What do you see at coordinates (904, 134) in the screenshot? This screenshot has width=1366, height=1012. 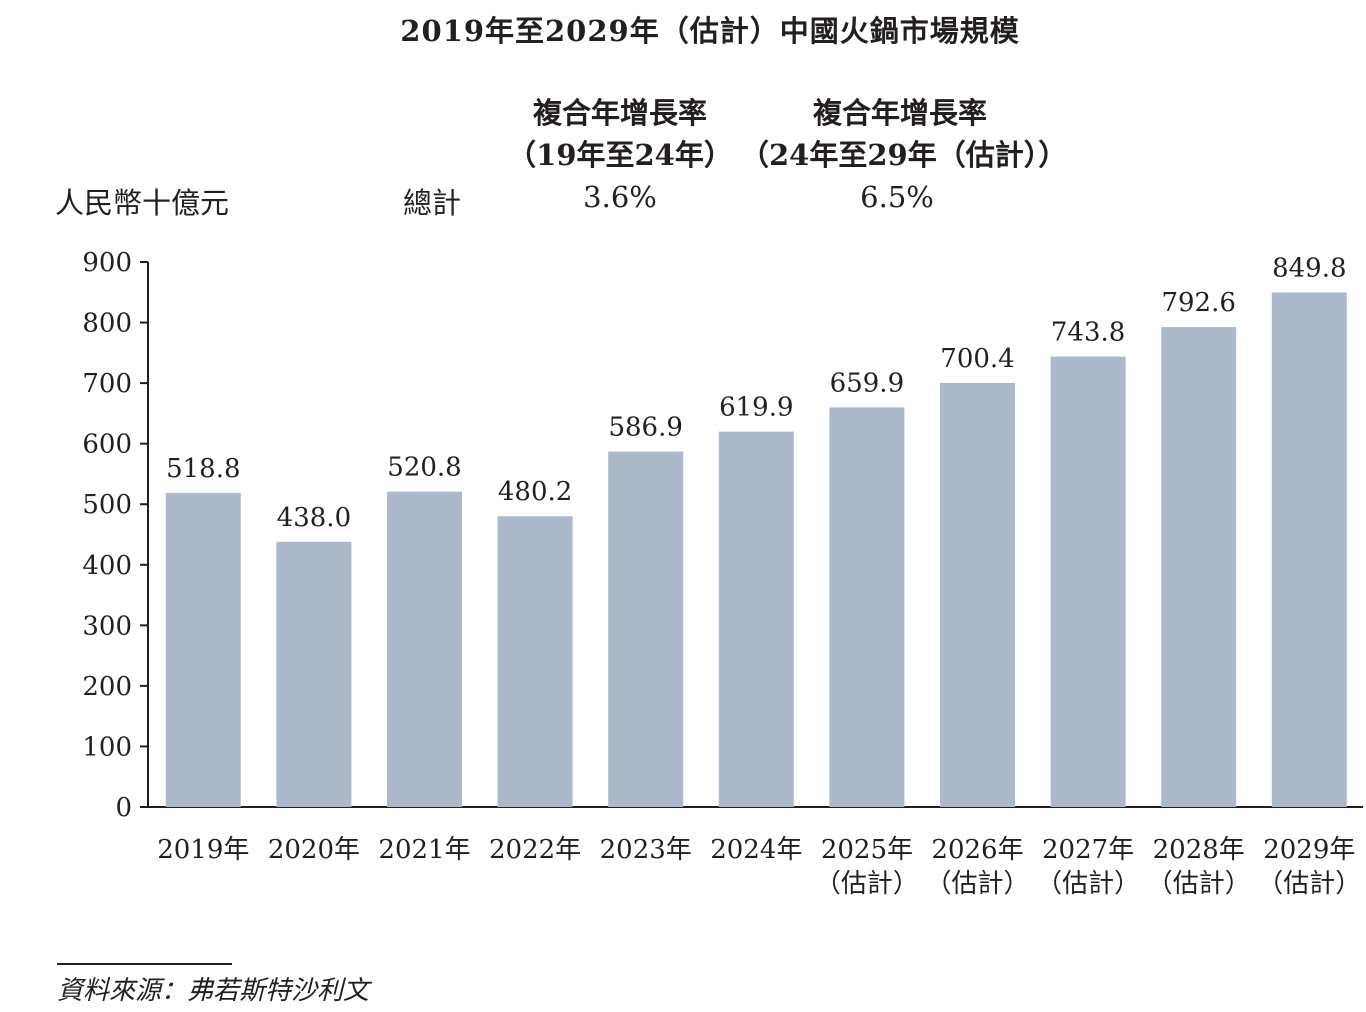 I see `cagr-header-2024-2029: 複合年增長率 （24年至29年（估計））` at bounding box center [904, 134].